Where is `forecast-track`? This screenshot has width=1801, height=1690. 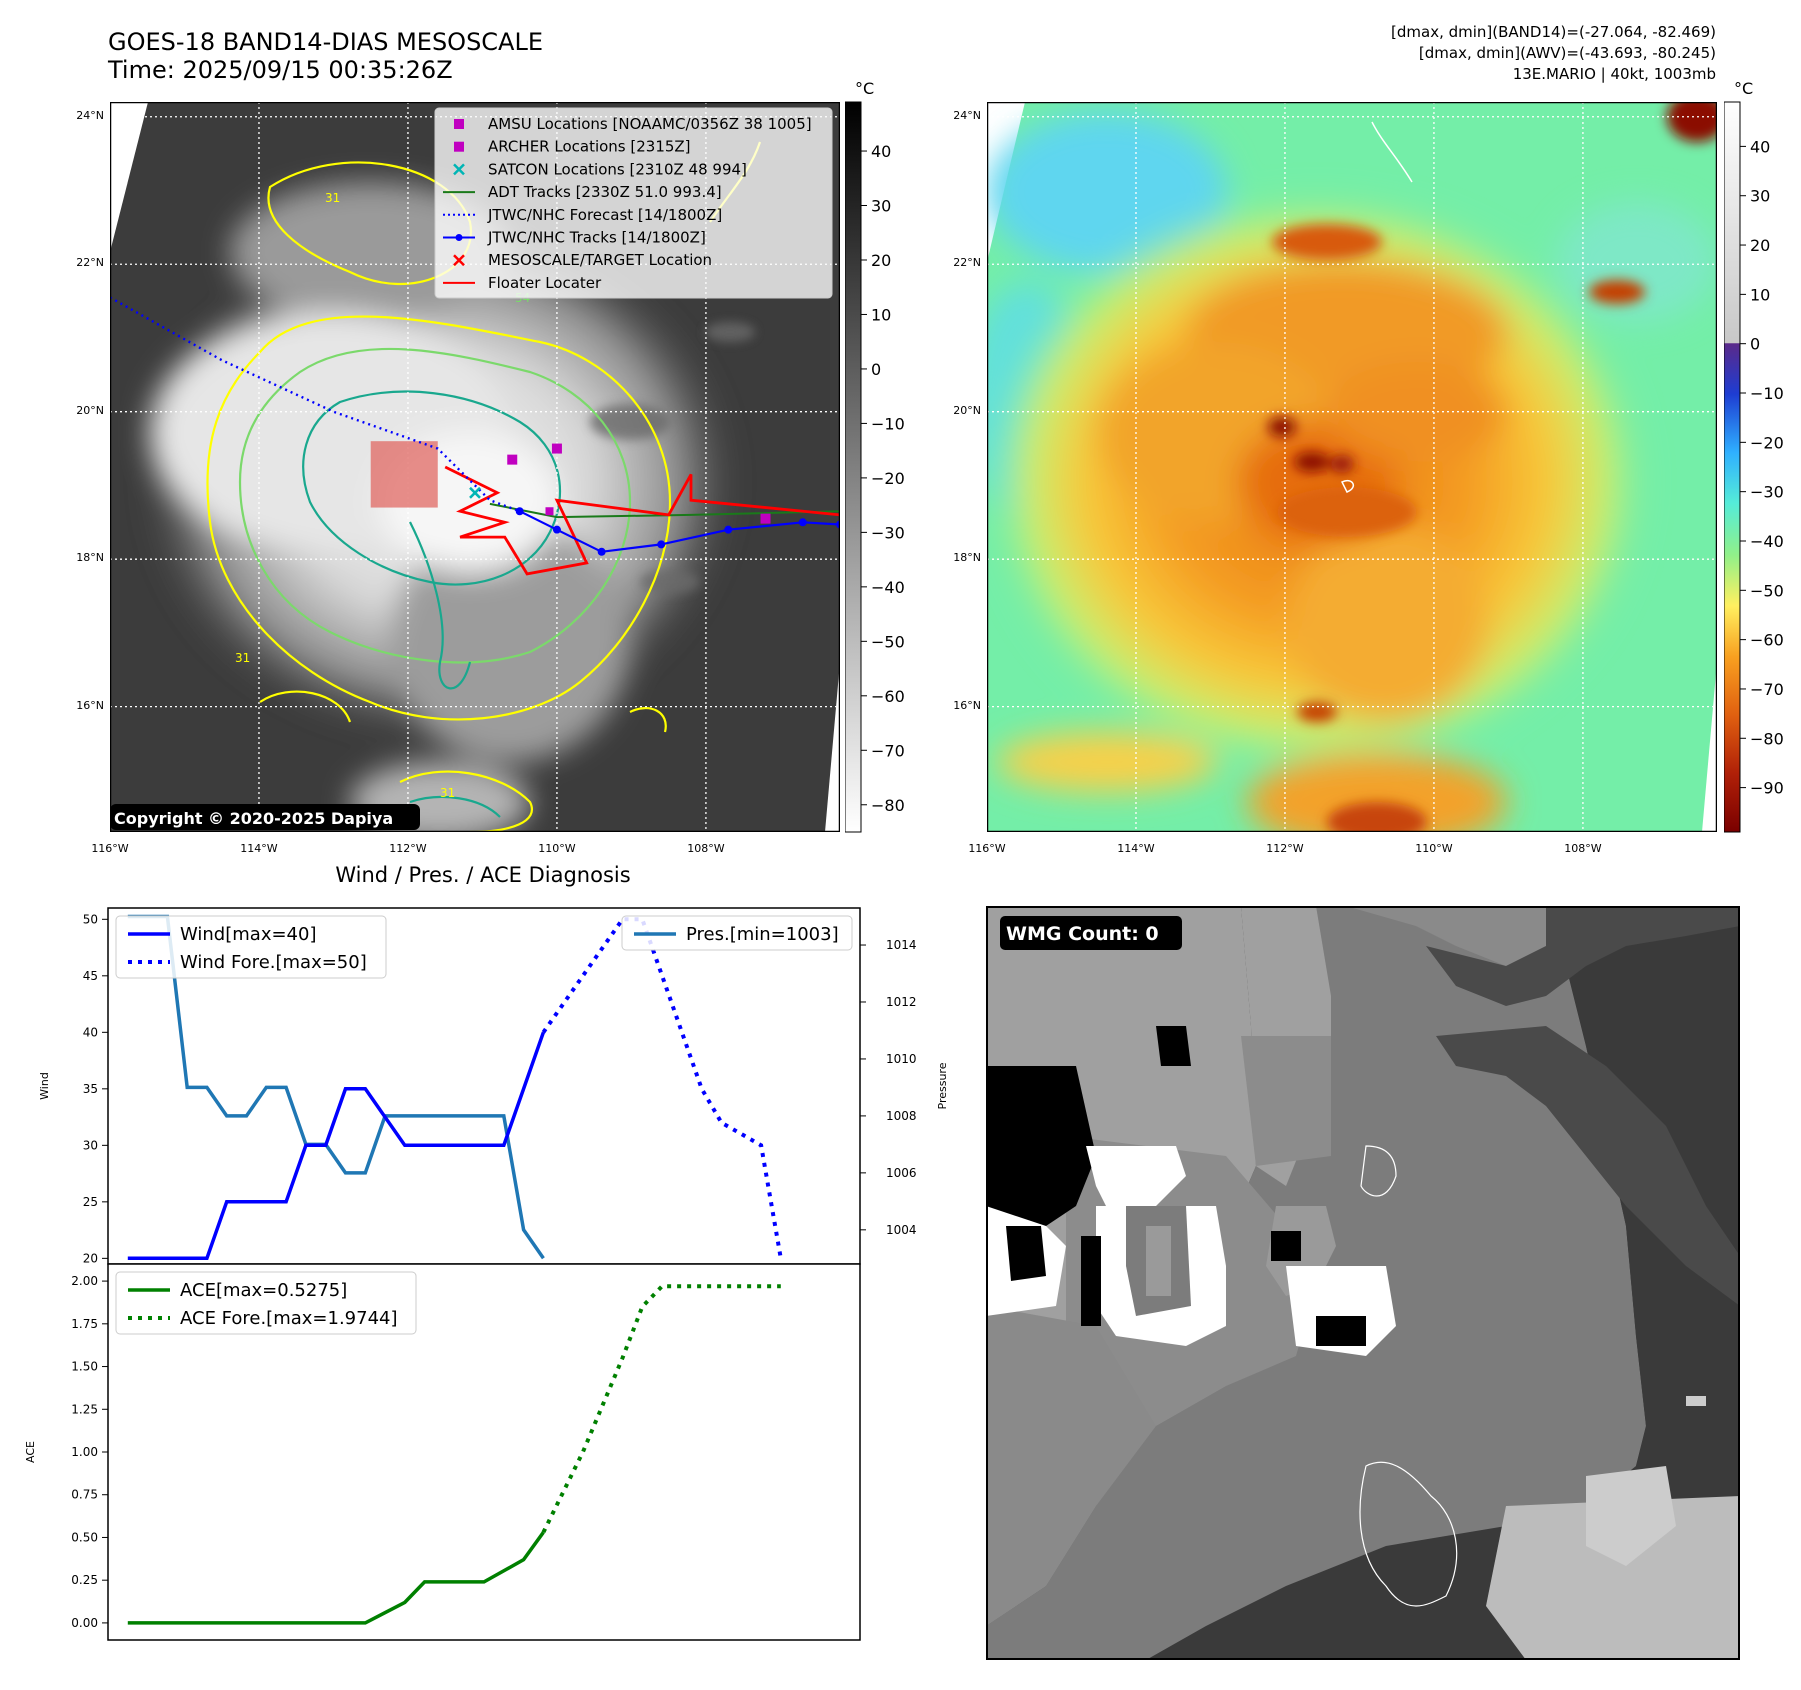 forecast-track is located at coordinates (315, 404).